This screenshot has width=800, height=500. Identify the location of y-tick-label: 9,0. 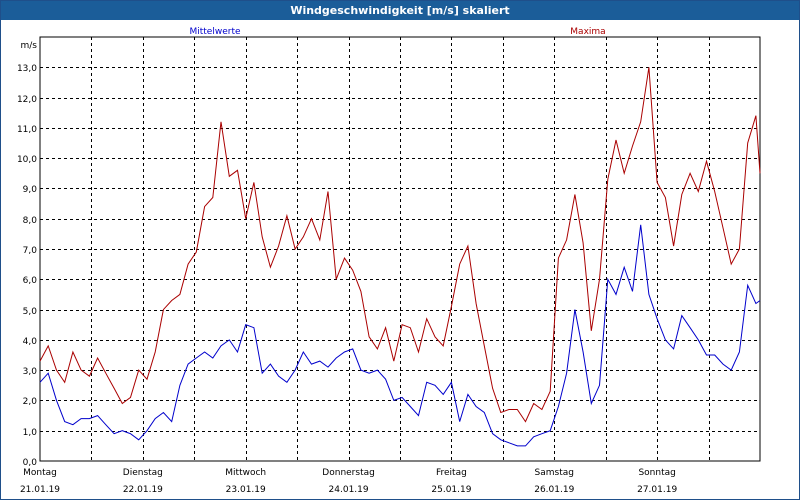
(30, 190).